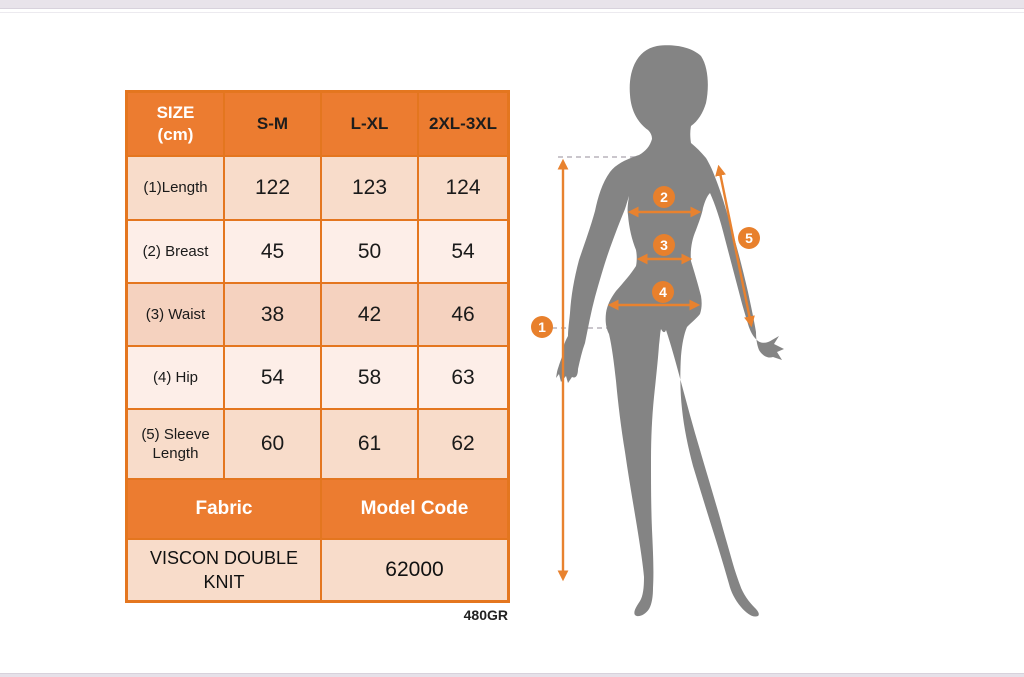 The width and height of the screenshot is (1024, 677). I want to click on model-code-header: Model Code, so click(414, 509).